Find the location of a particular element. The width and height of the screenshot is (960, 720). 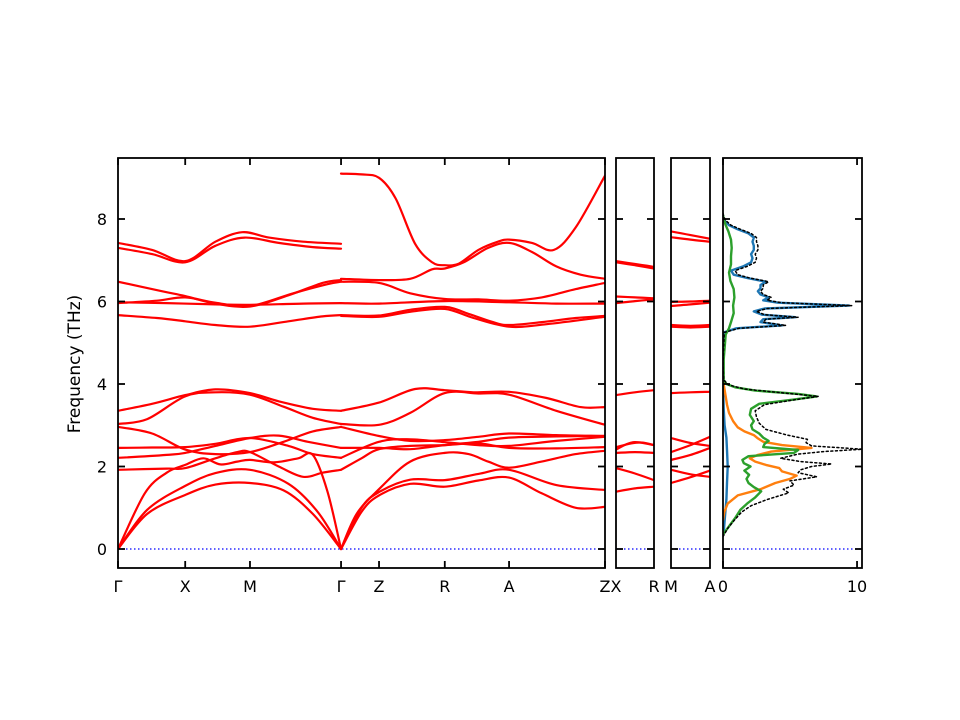

dos-curves is located at coordinates (792, 375).